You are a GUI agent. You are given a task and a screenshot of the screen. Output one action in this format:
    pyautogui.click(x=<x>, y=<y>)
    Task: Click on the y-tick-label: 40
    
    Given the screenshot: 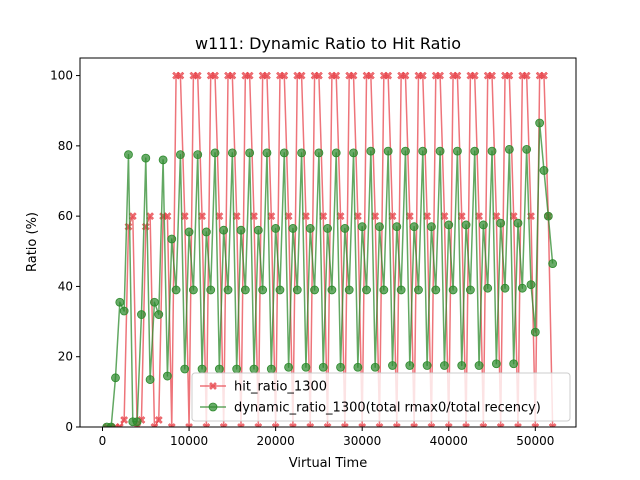 What is the action you would take?
    pyautogui.click(x=65, y=286)
    